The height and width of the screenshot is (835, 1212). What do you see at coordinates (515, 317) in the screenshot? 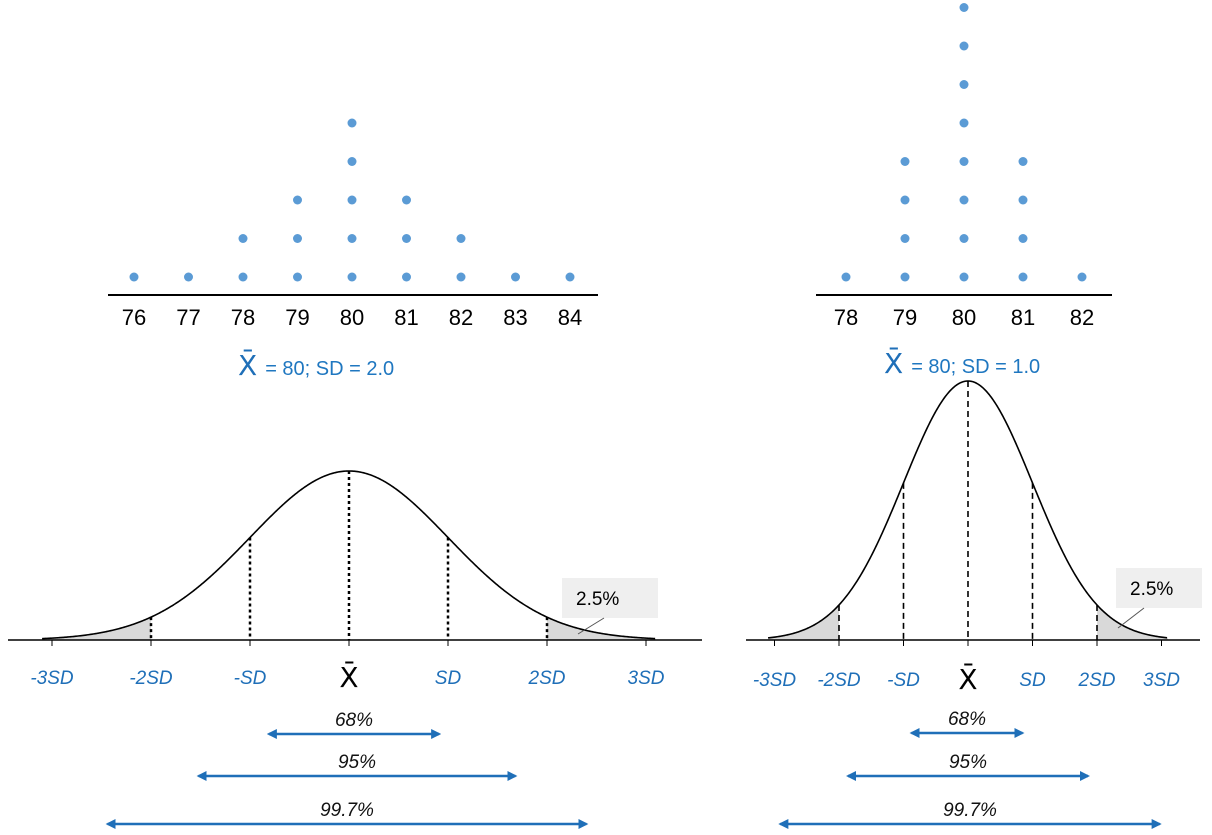
I see `tick-label: 83` at bounding box center [515, 317].